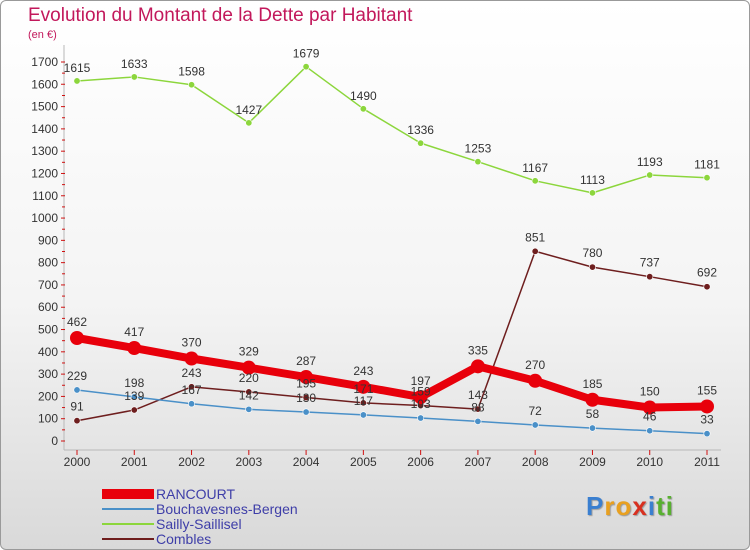 Image resolution: width=750 pixels, height=550 pixels. I want to click on y-tick-label: 1500, so click(44, 107).